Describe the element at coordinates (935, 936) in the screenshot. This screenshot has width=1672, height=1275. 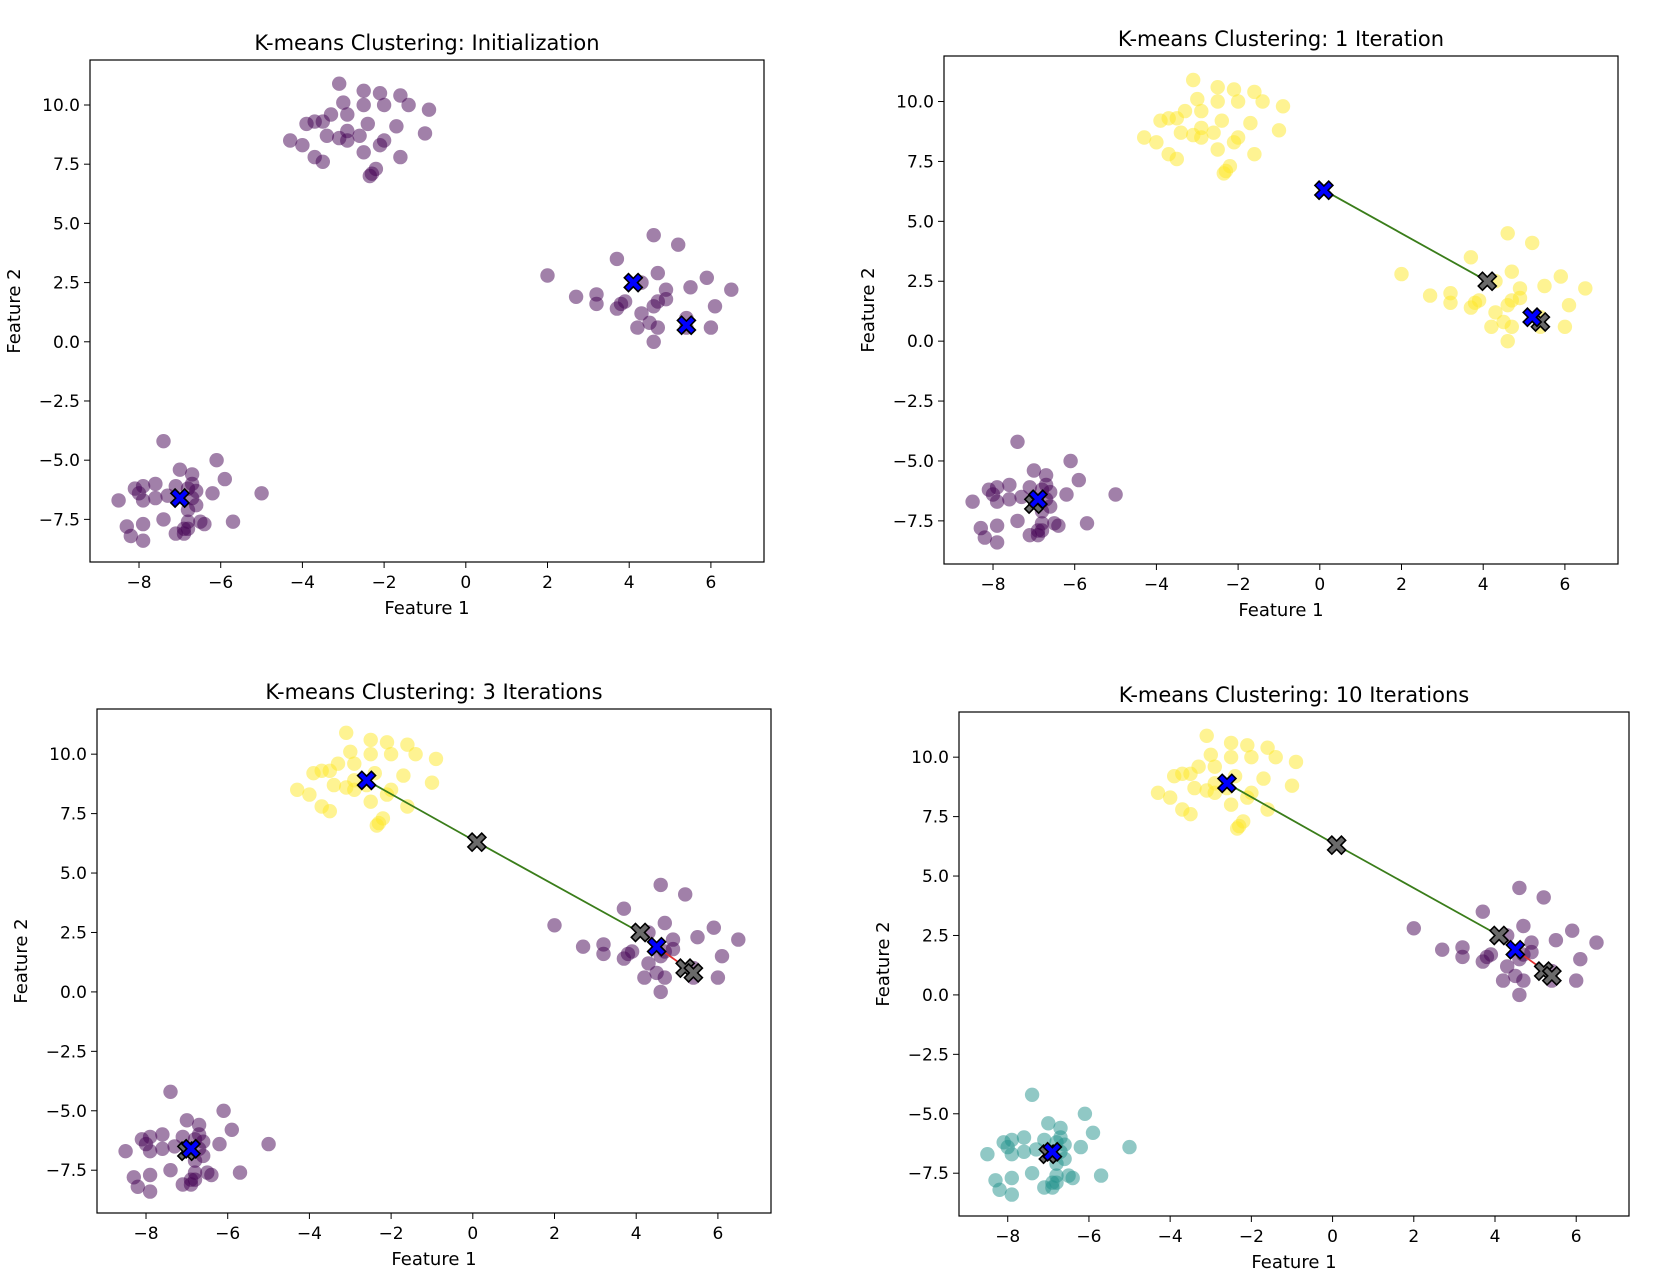
I see `y-tick-label: 2.5` at that location.